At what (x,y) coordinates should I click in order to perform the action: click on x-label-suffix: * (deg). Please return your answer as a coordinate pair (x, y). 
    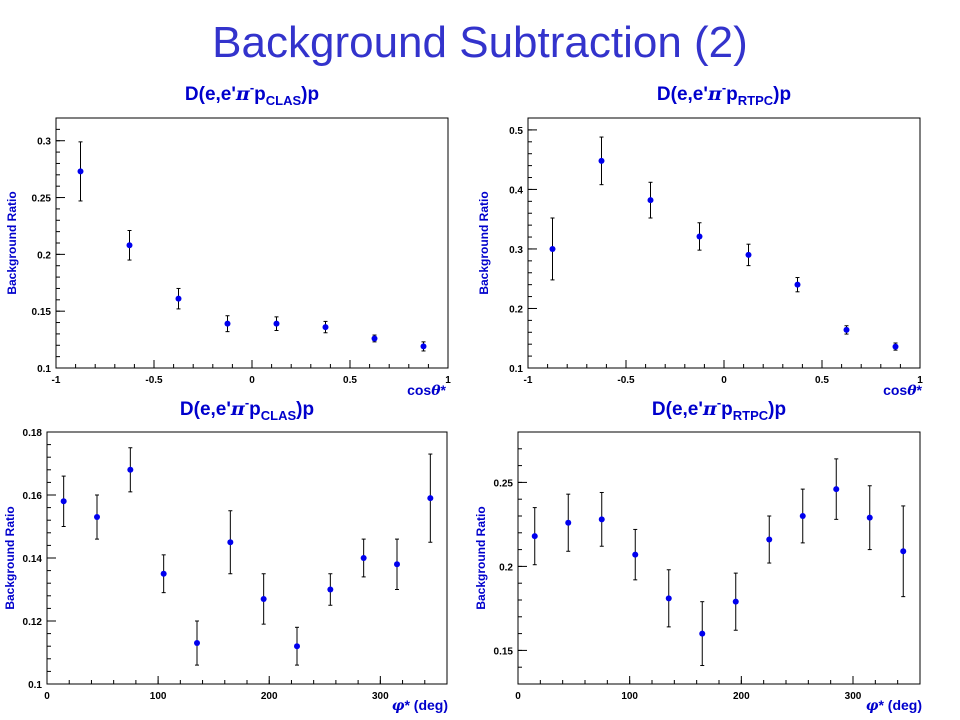
    Looking at the image, I should click on (426, 705).